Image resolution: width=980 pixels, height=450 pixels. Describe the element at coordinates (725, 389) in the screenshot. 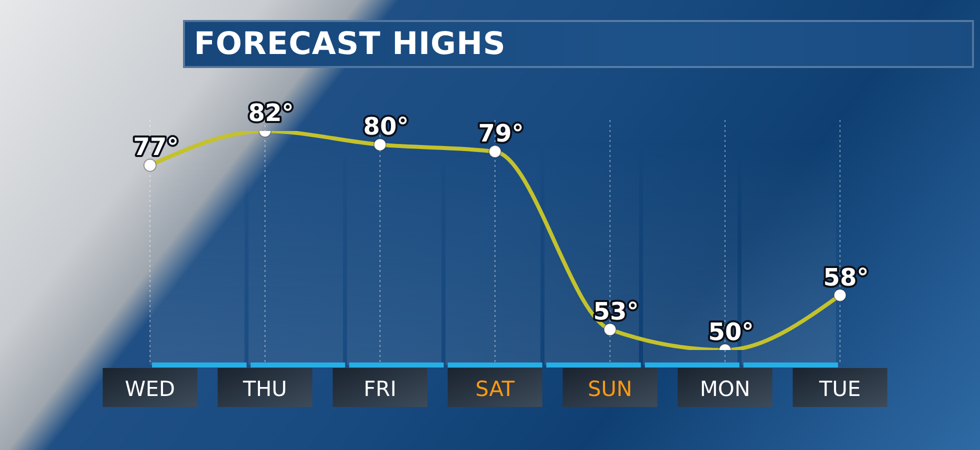

I see `x-tick-label: MON` at that location.